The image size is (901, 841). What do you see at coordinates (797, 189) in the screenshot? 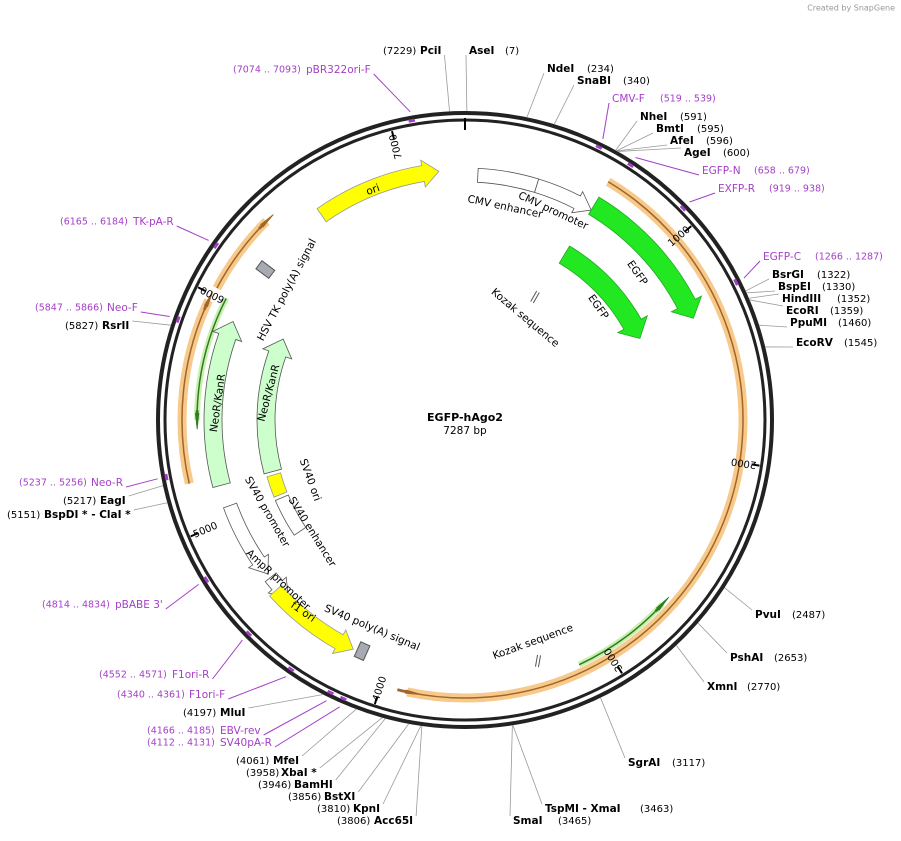
I see `primer-range: (919 .. 938)` at bounding box center [797, 189].